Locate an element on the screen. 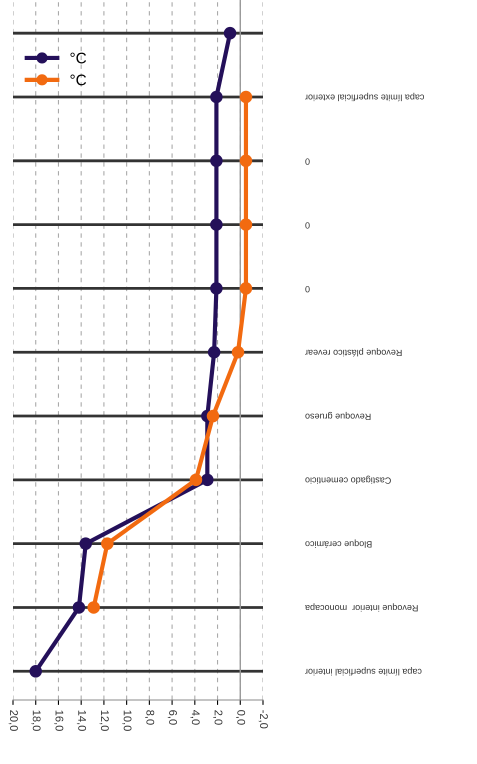  x-tick-label: -2,0 is located at coordinates (263, 719).